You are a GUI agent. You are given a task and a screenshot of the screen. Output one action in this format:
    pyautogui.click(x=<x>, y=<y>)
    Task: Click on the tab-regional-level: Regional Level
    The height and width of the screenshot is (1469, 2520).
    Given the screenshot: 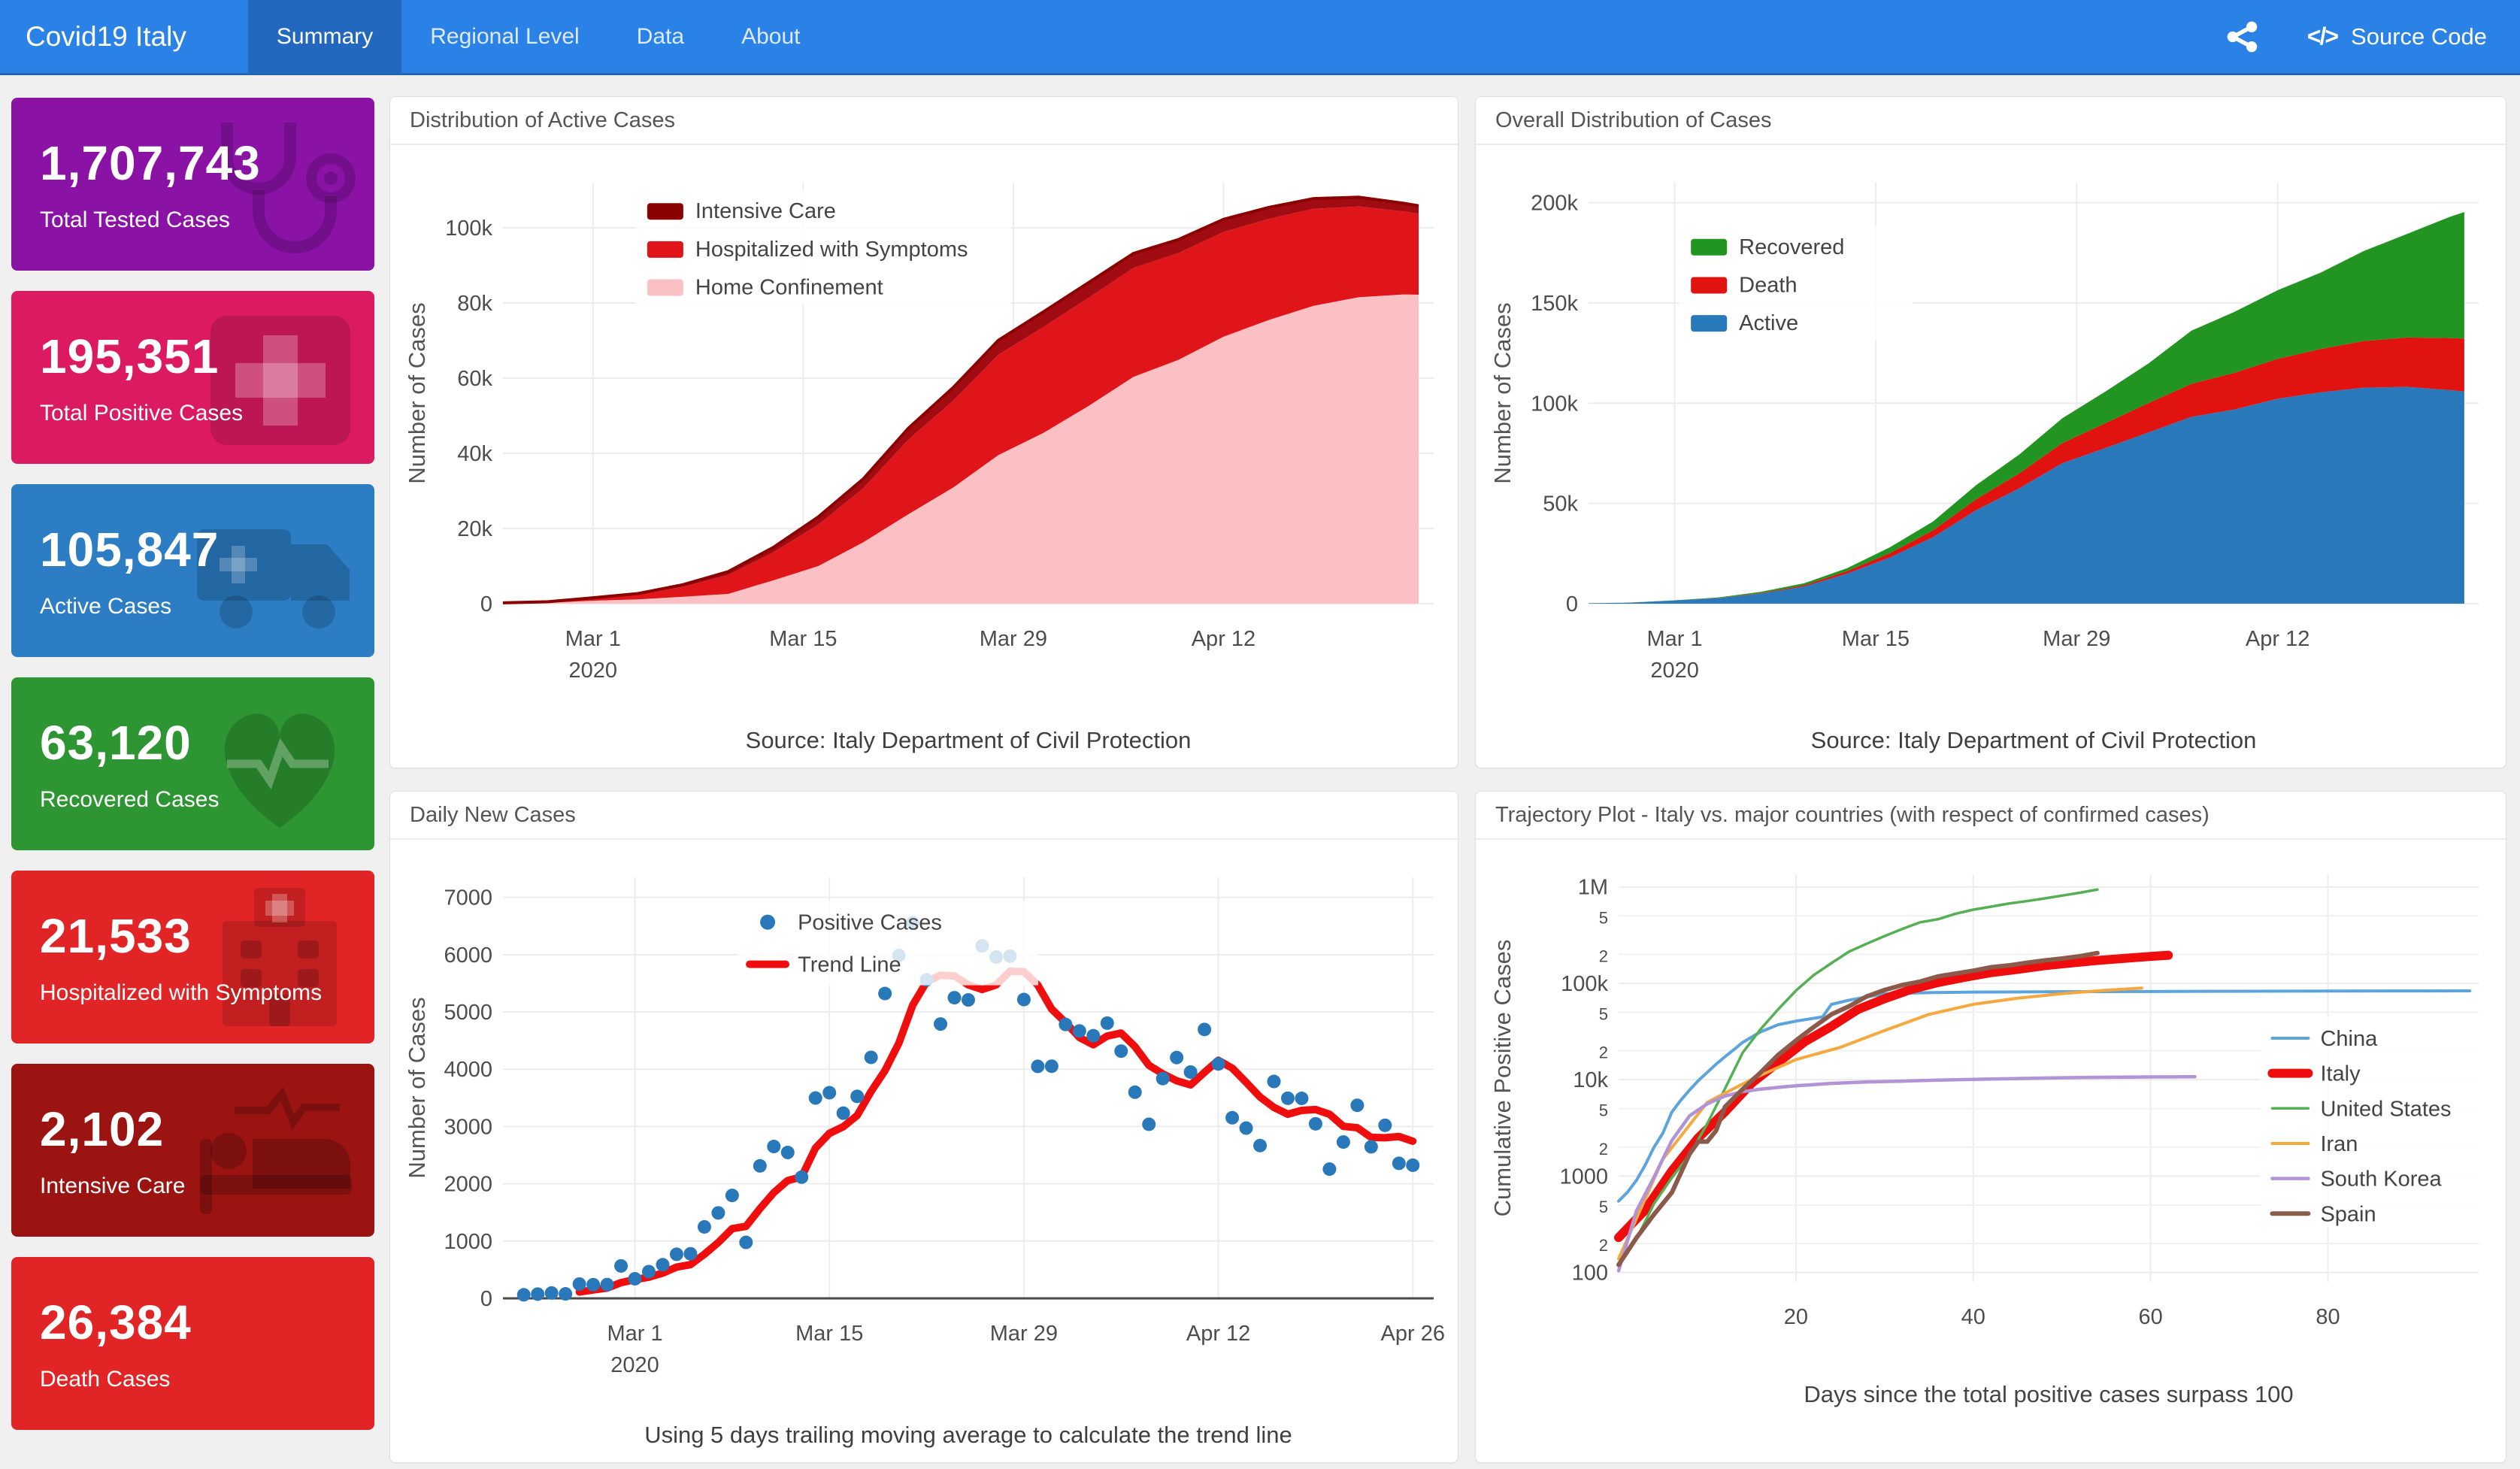 What is the action you would take?
    pyautogui.click(x=505, y=36)
    